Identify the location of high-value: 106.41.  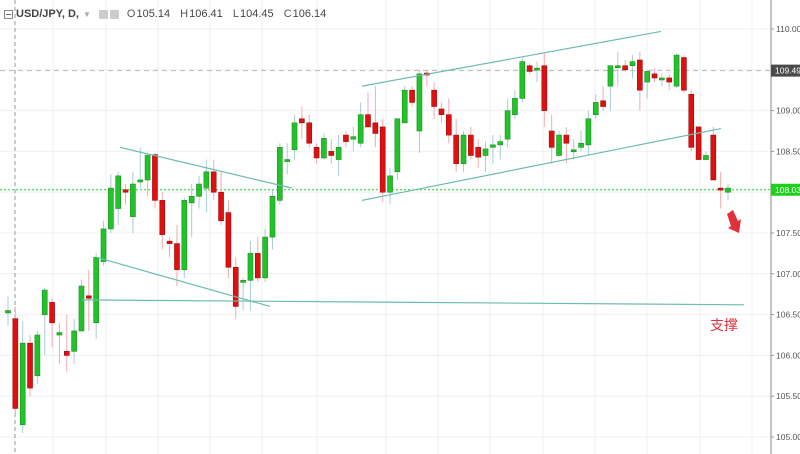
(206, 14).